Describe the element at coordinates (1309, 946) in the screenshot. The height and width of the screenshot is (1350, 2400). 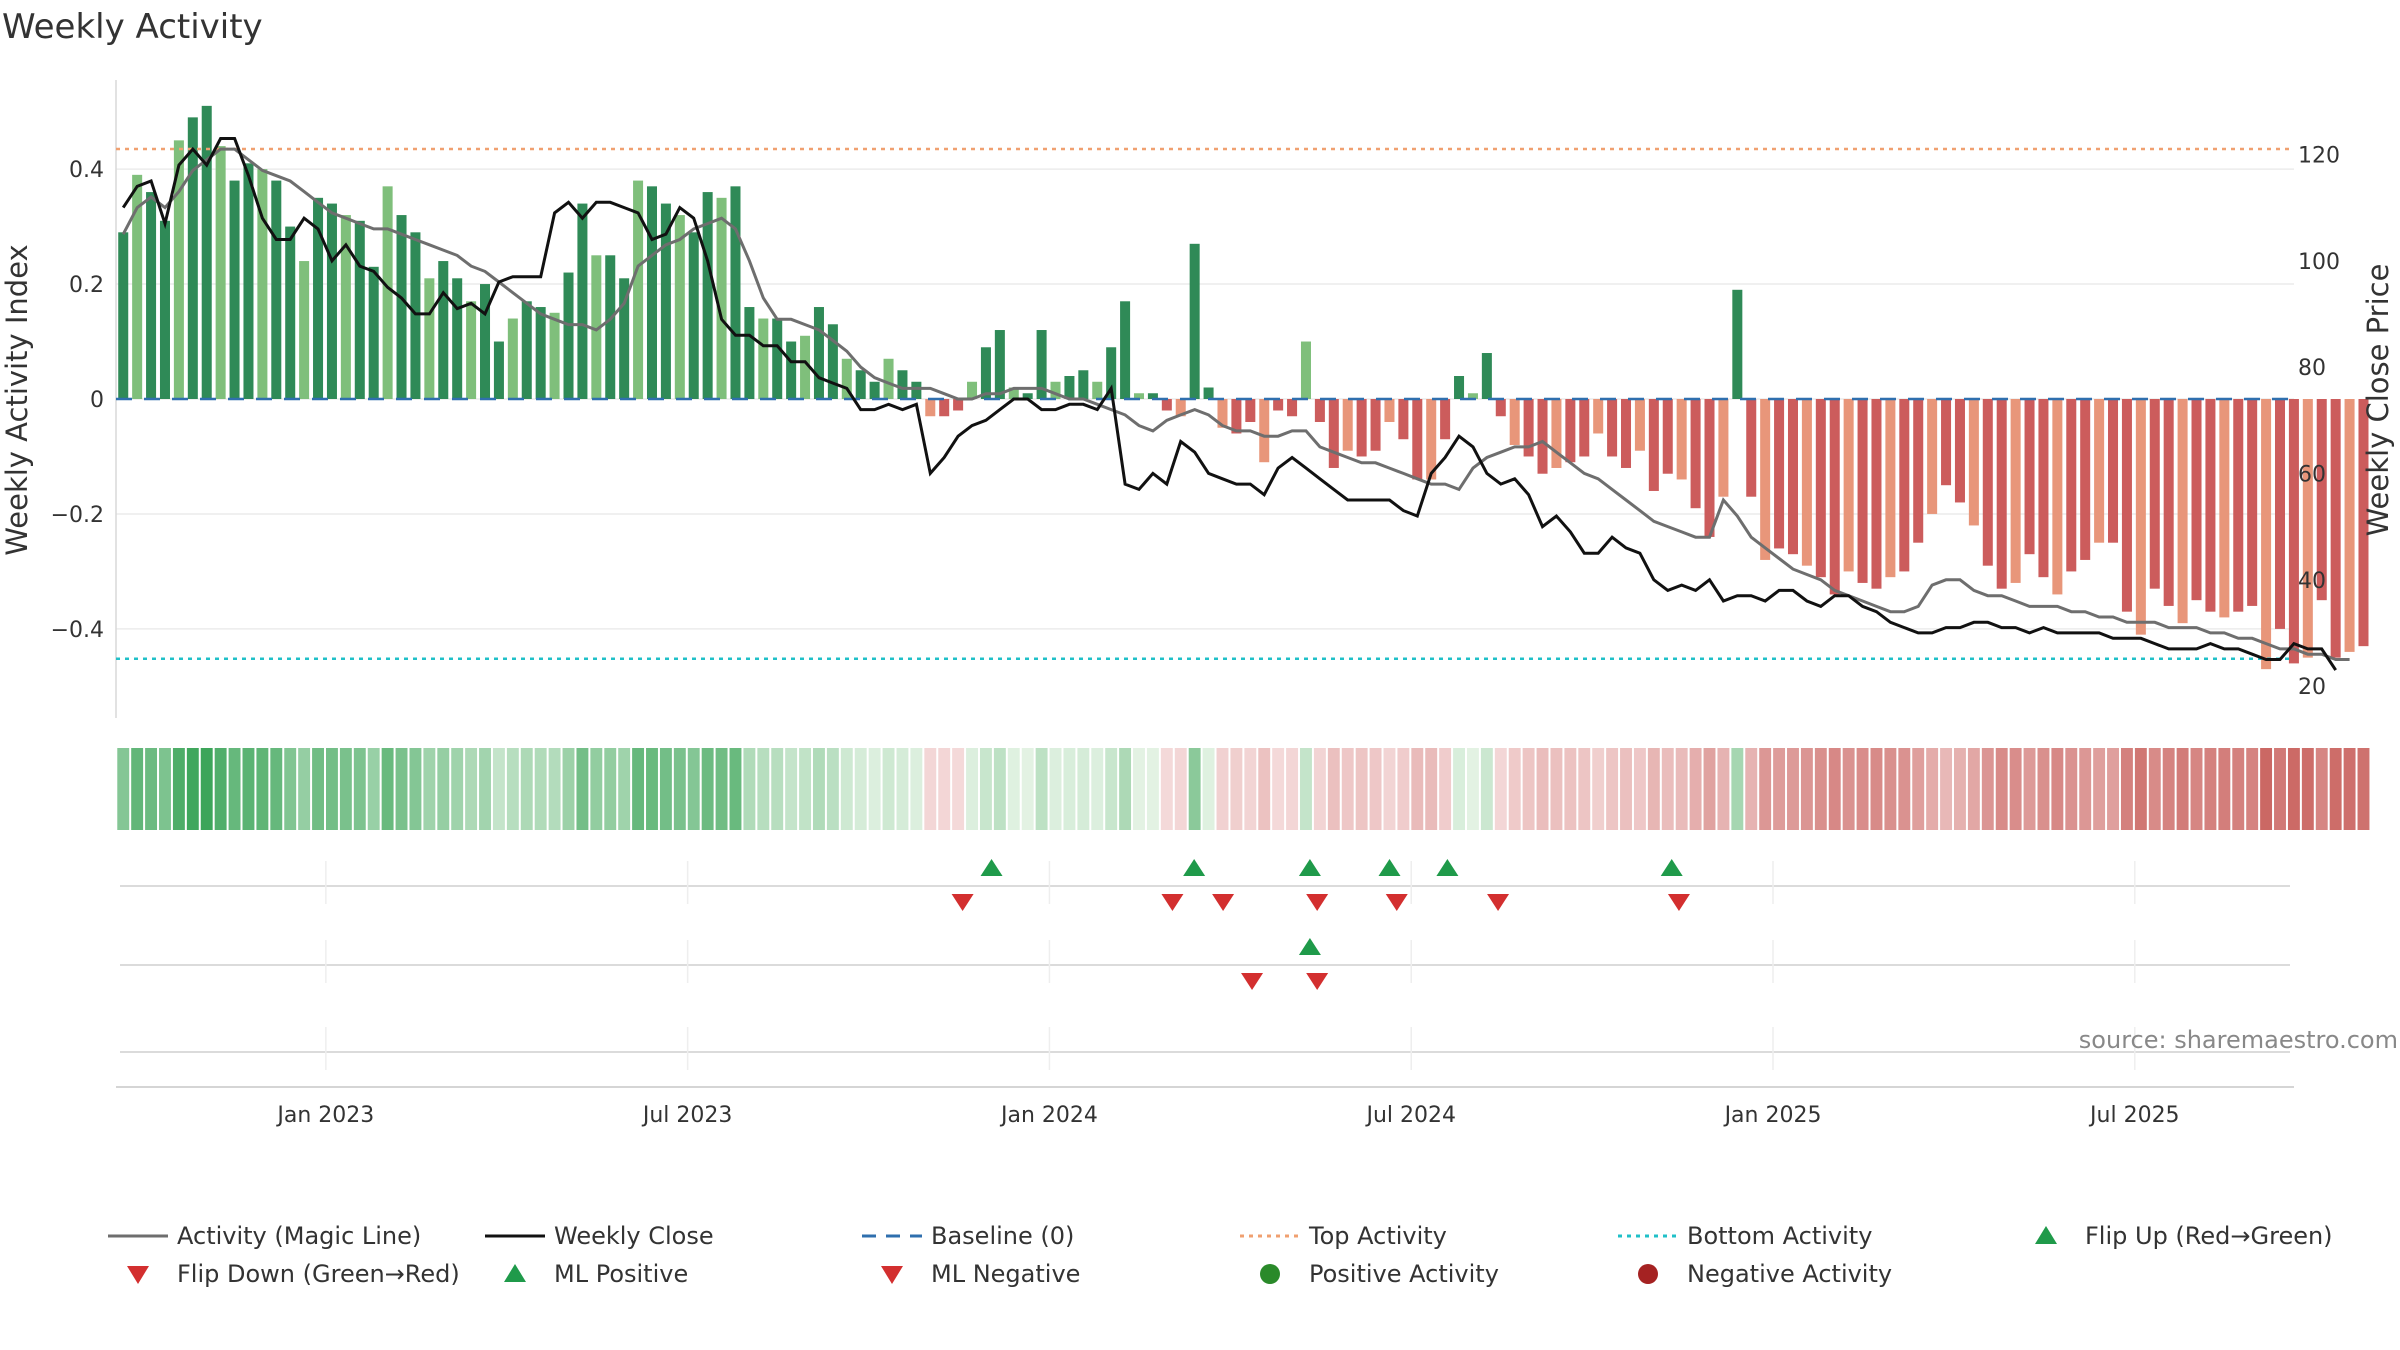
I see `ml-up-marker` at that location.